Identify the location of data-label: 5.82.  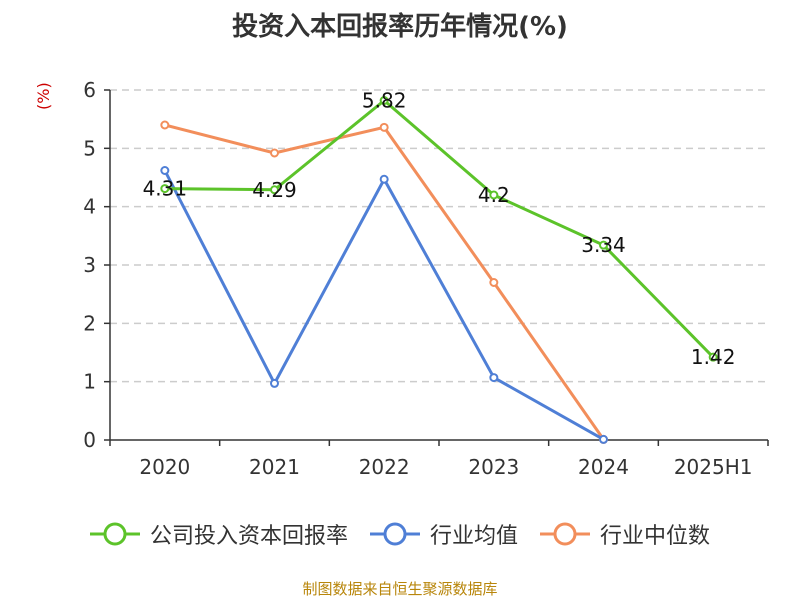
(384, 101).